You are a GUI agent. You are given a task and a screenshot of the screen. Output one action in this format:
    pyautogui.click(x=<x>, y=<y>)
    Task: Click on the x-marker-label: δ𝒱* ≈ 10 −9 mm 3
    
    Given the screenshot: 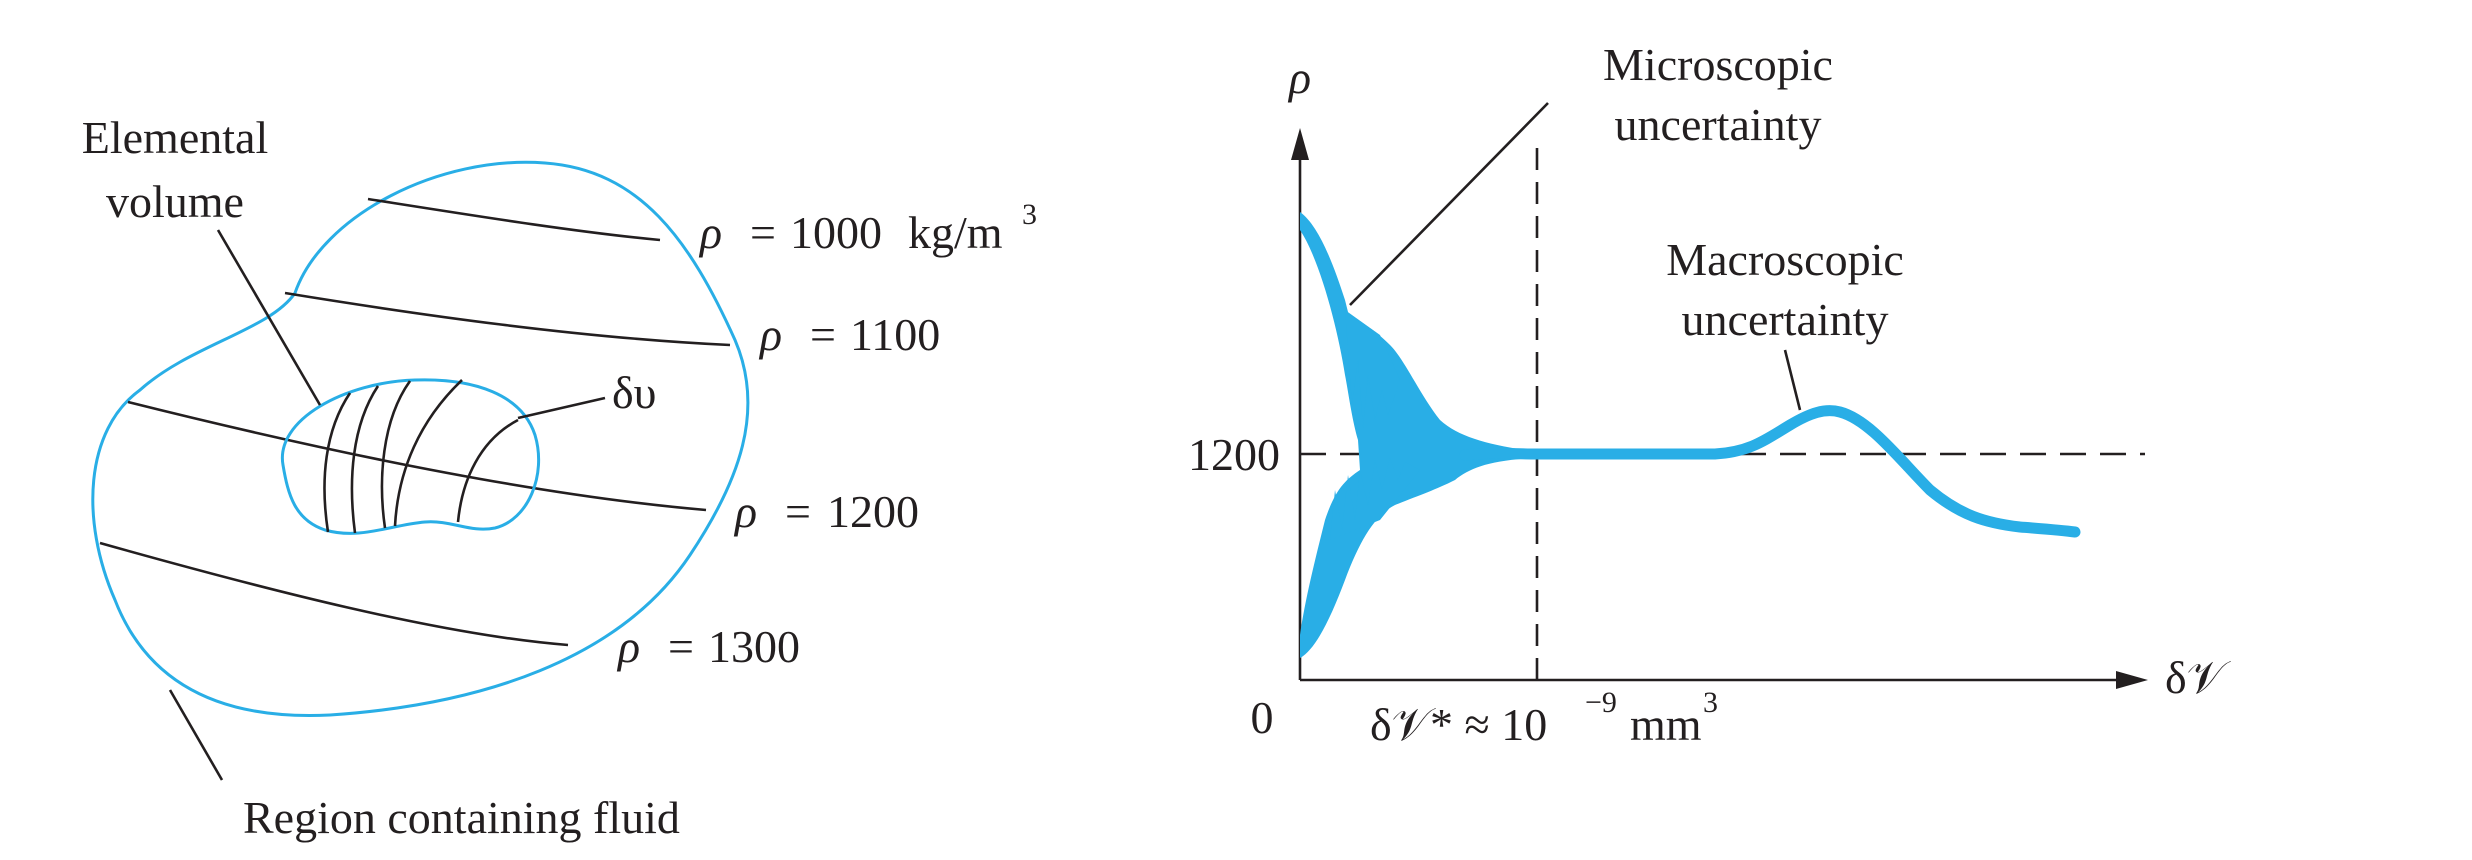 What is the action you would take?
    pyautogui.click(x=1544, y=718)
    